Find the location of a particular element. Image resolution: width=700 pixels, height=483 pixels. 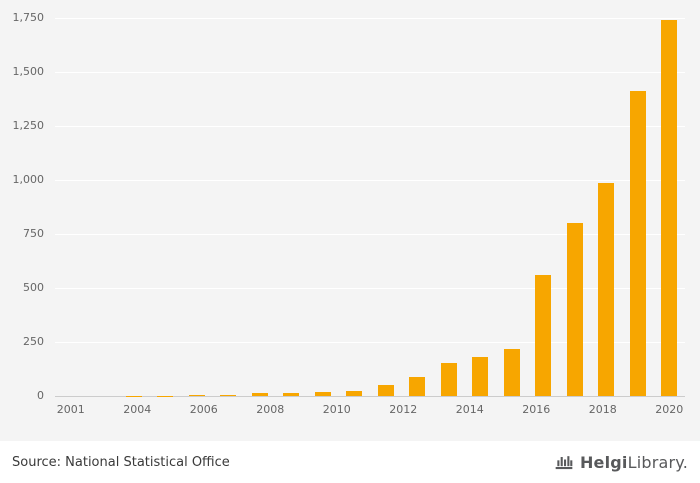

helgi-library-logo: HelgiLibrary. is located at coordinates (621, 462).